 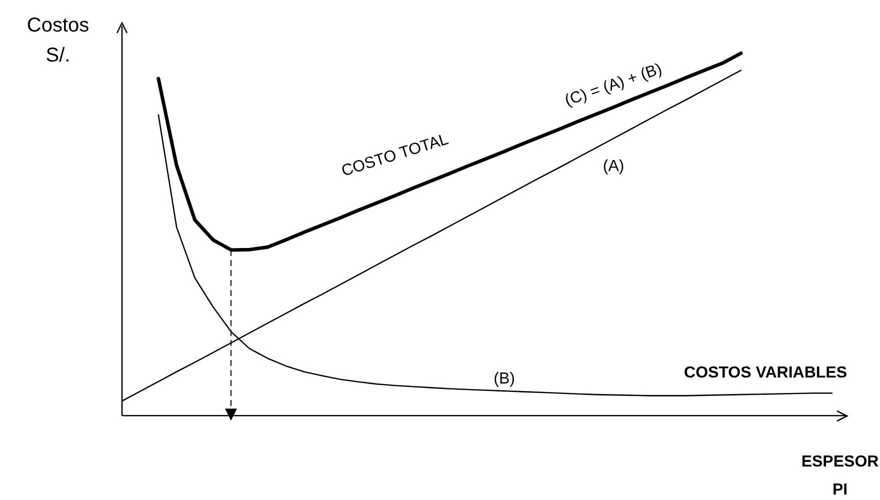 I want to click on annotation: COSTO TOTAL, so click(x=395, y=155).